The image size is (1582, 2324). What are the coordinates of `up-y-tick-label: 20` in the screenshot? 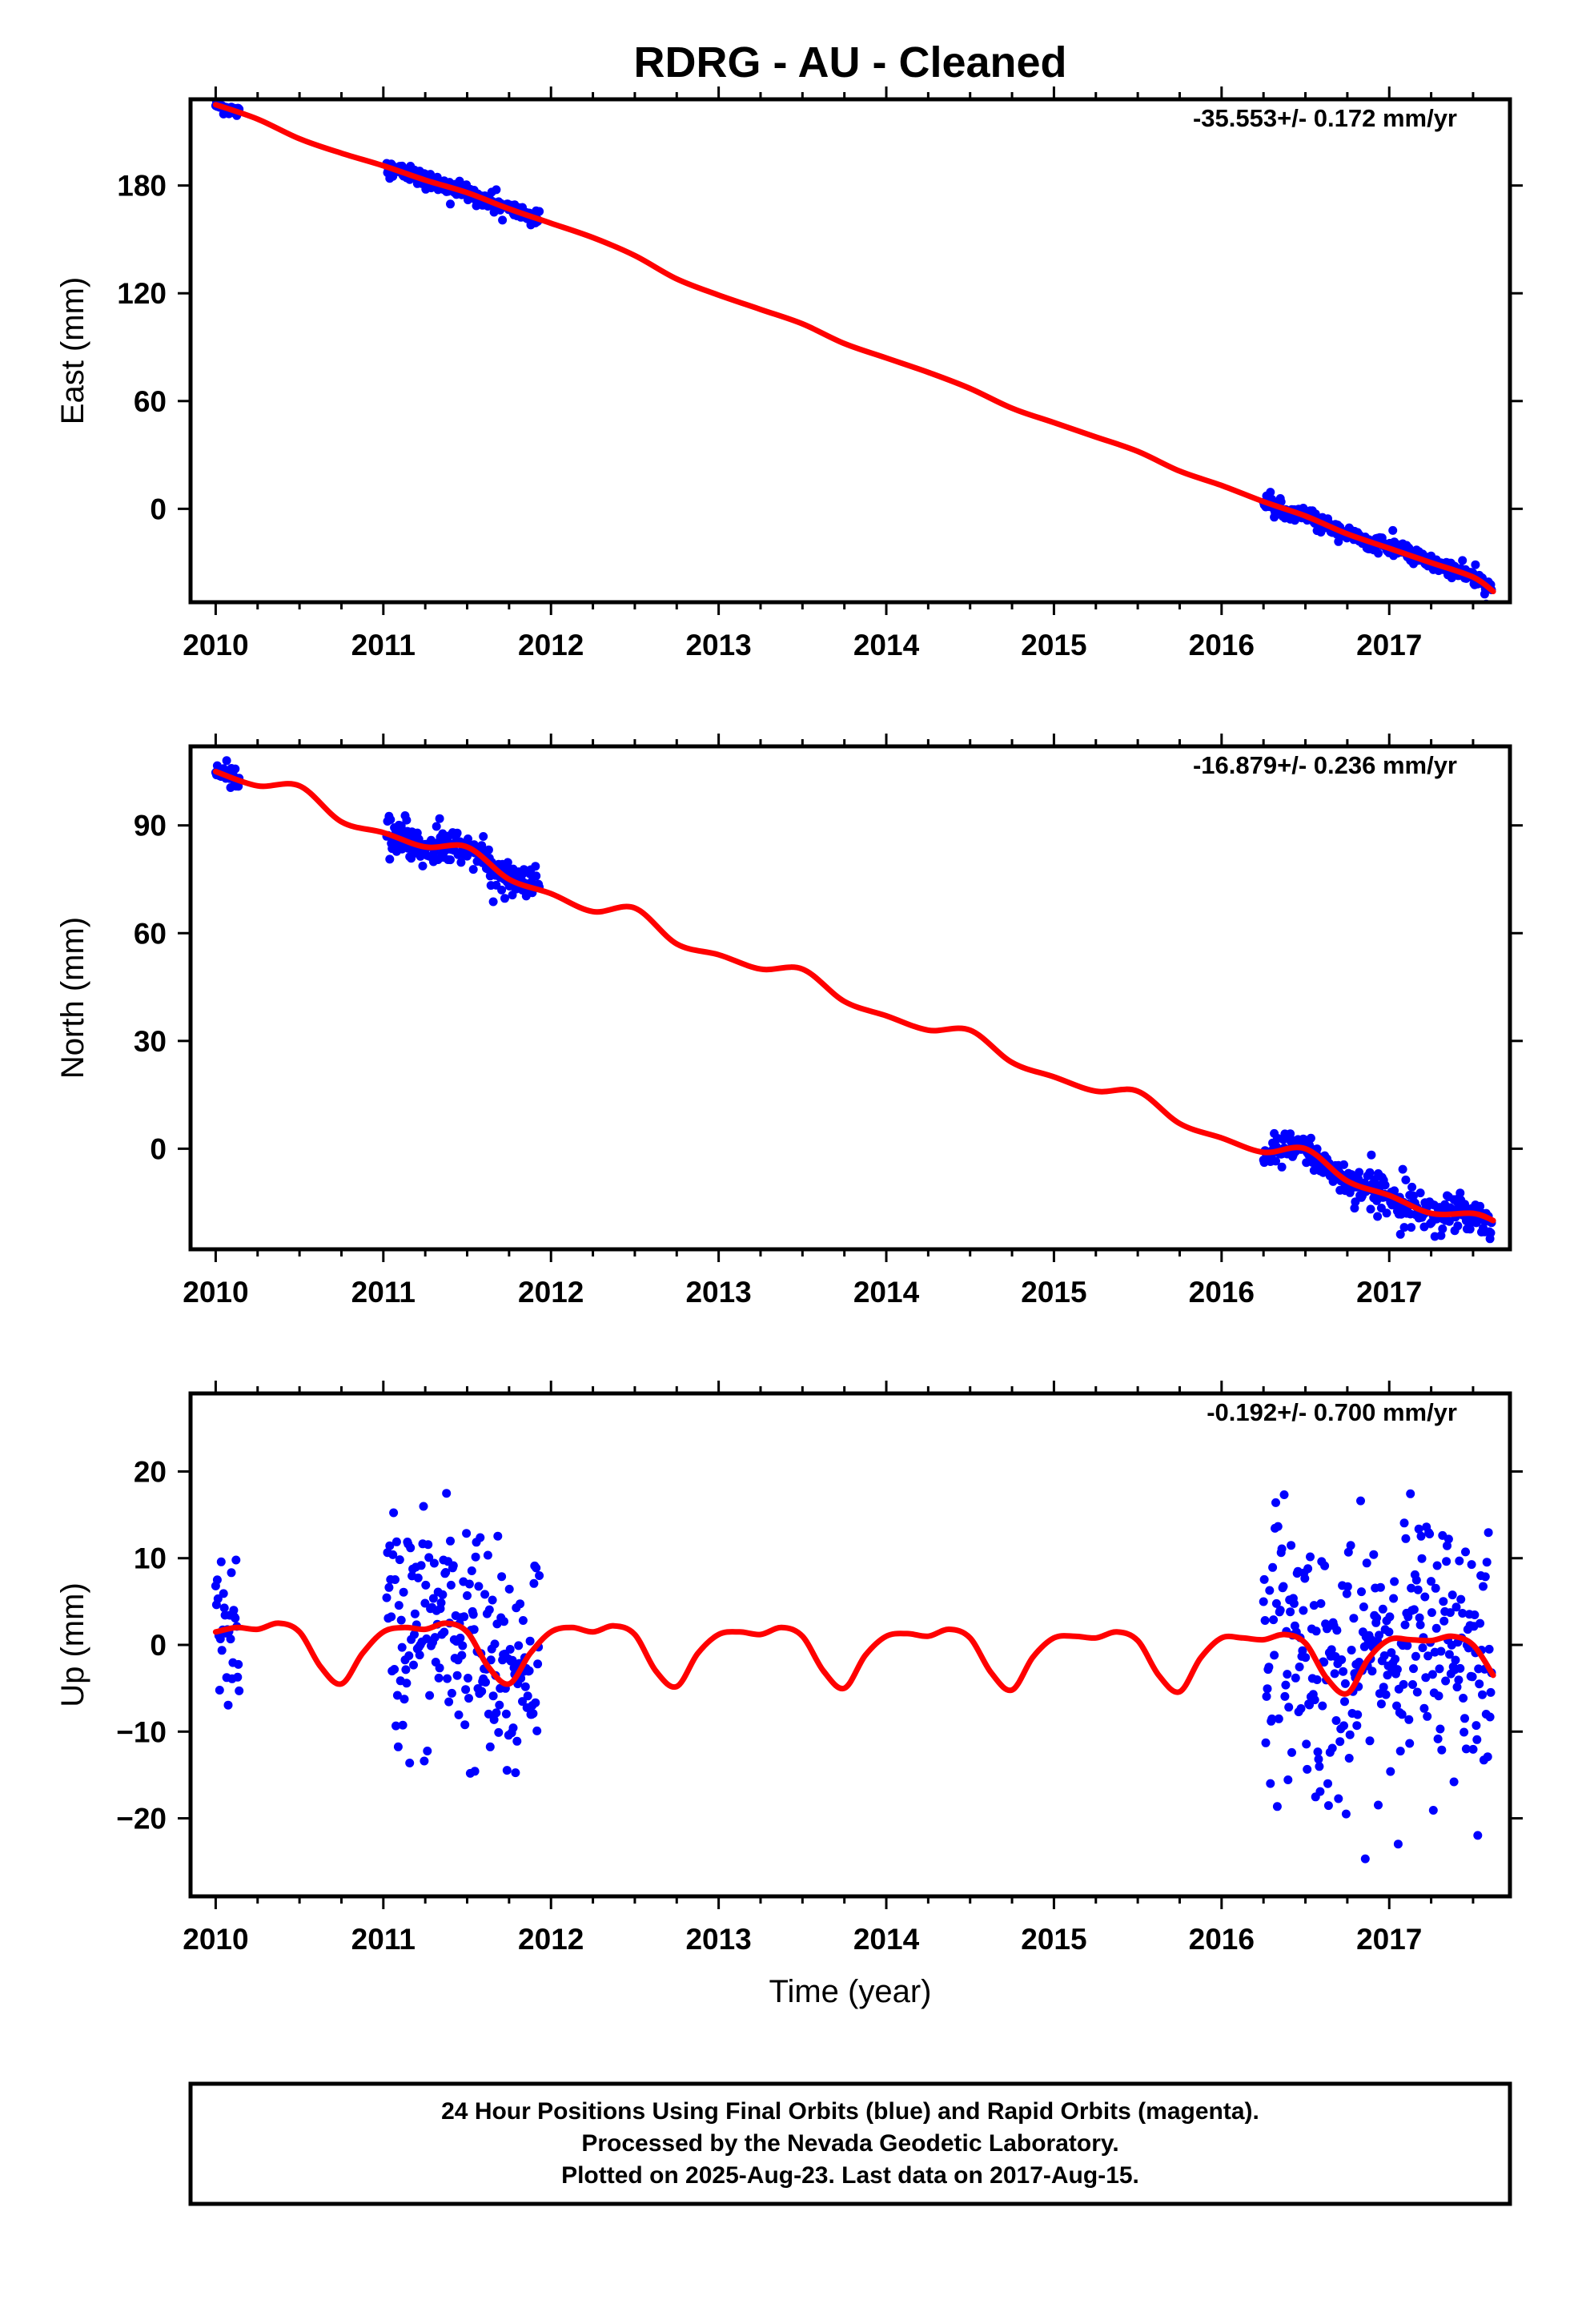 It's located at (151, 1471).